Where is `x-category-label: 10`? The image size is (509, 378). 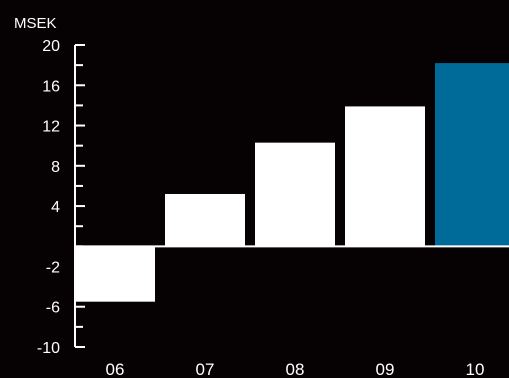 x-category-label: 10 is located at coordinates (475, 369).